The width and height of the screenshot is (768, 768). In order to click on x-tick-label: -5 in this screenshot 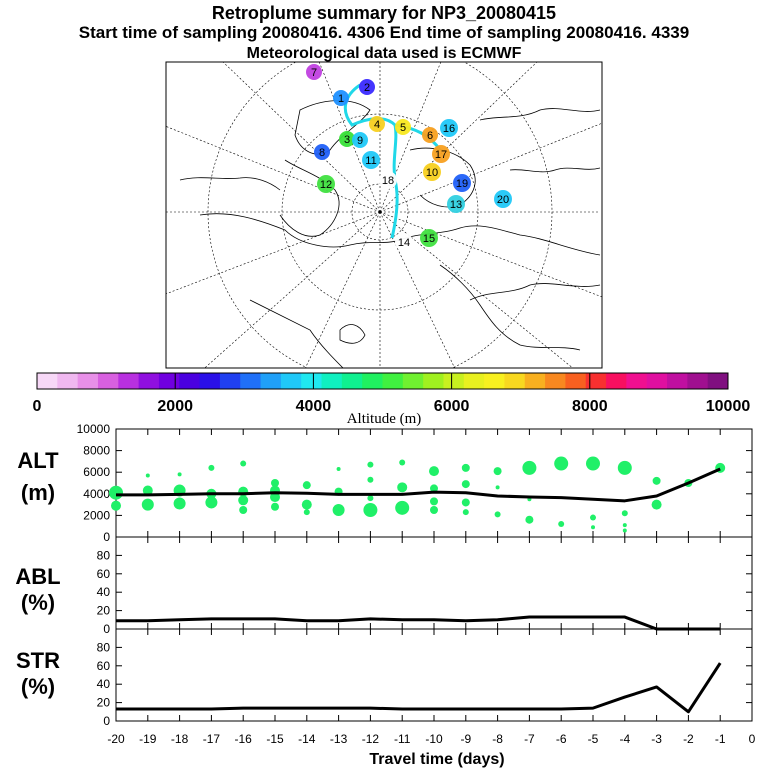, I will do `click(593, 739)`.